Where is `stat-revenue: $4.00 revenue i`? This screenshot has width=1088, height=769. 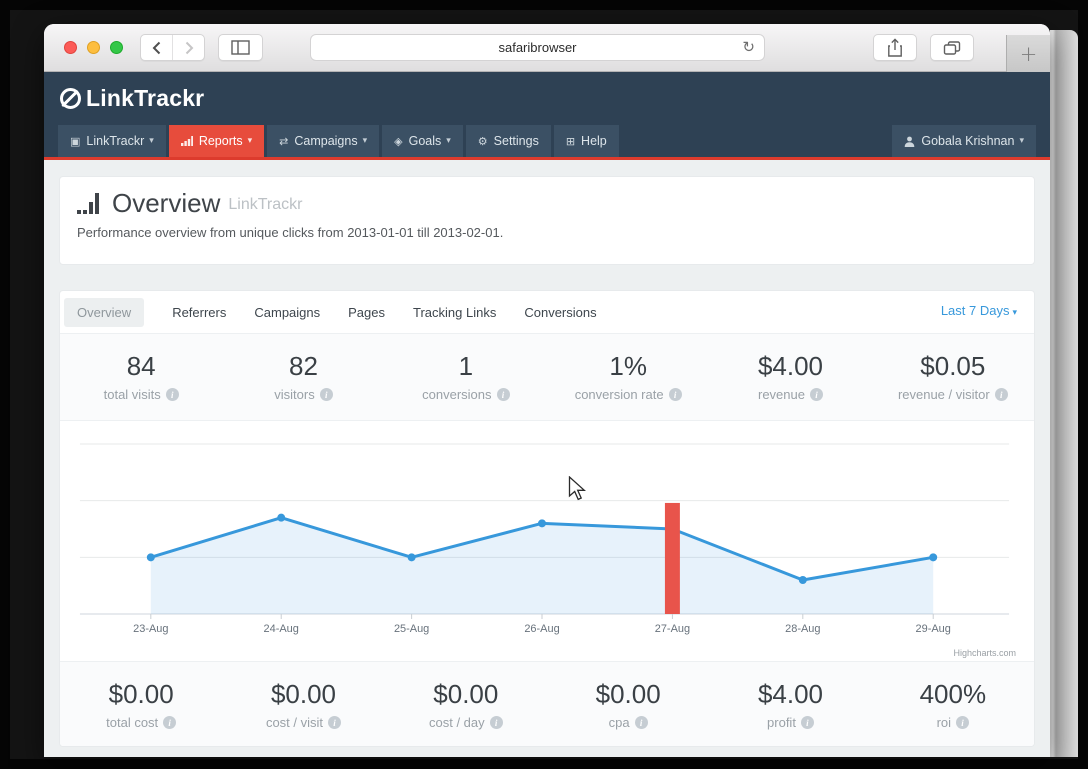 stat-revenue: $4.00 revenue i is located at coordinates (790, 377).